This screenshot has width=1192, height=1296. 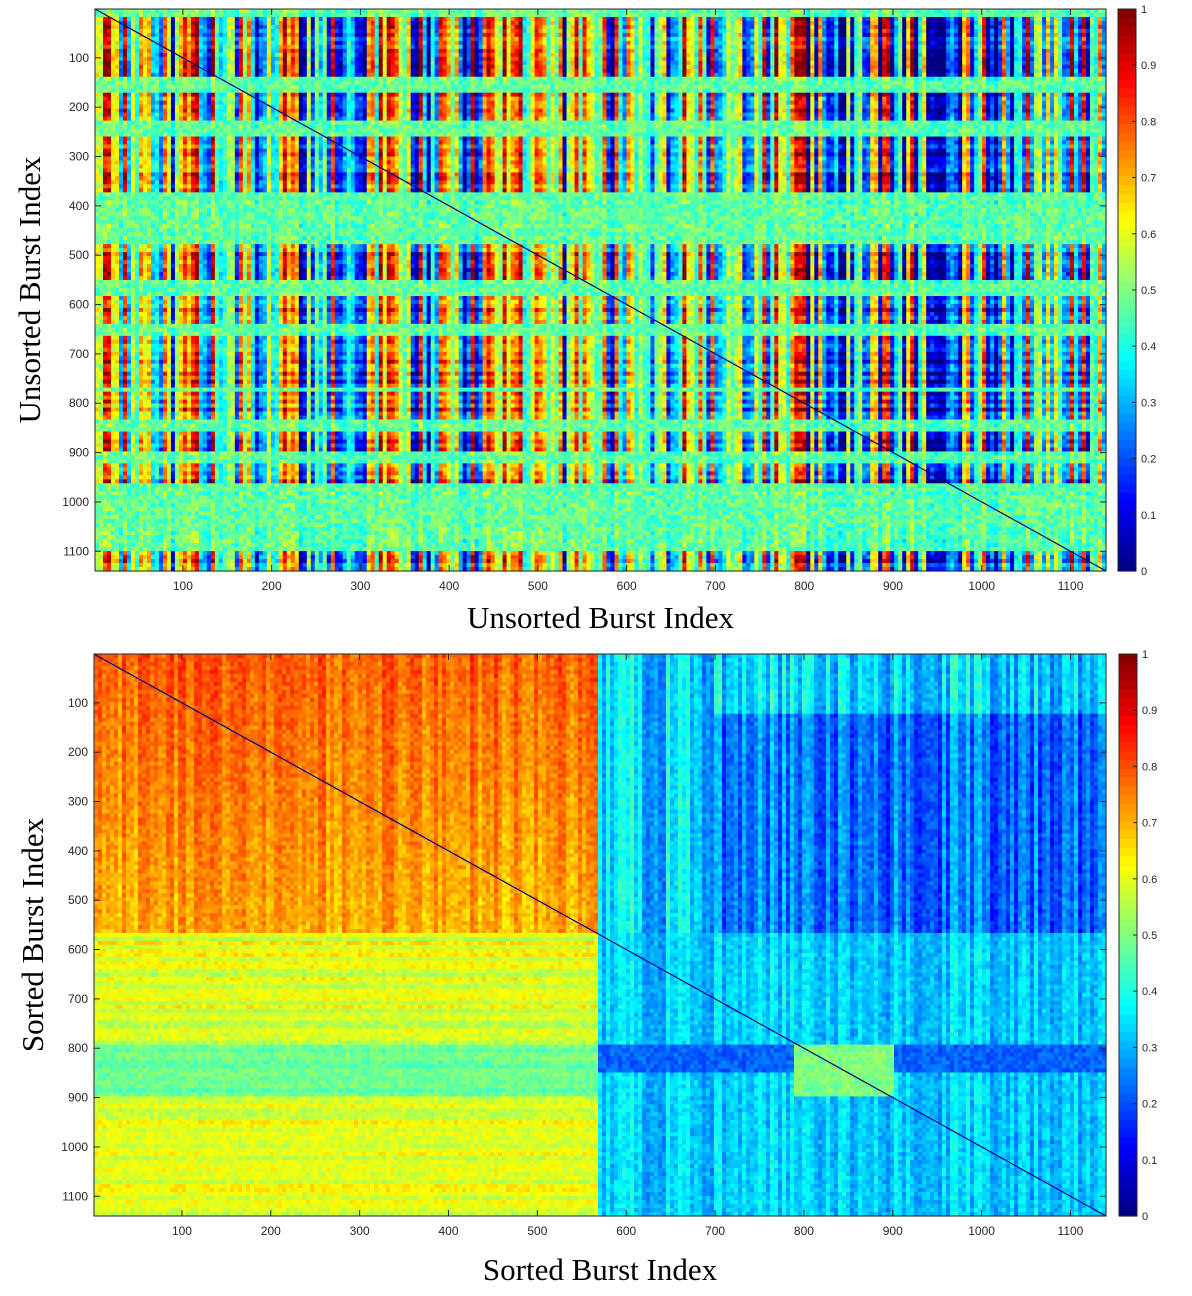 I want to click on colorbar-tick-label-bottom: 0.2, so click(x=1149, y=1105).